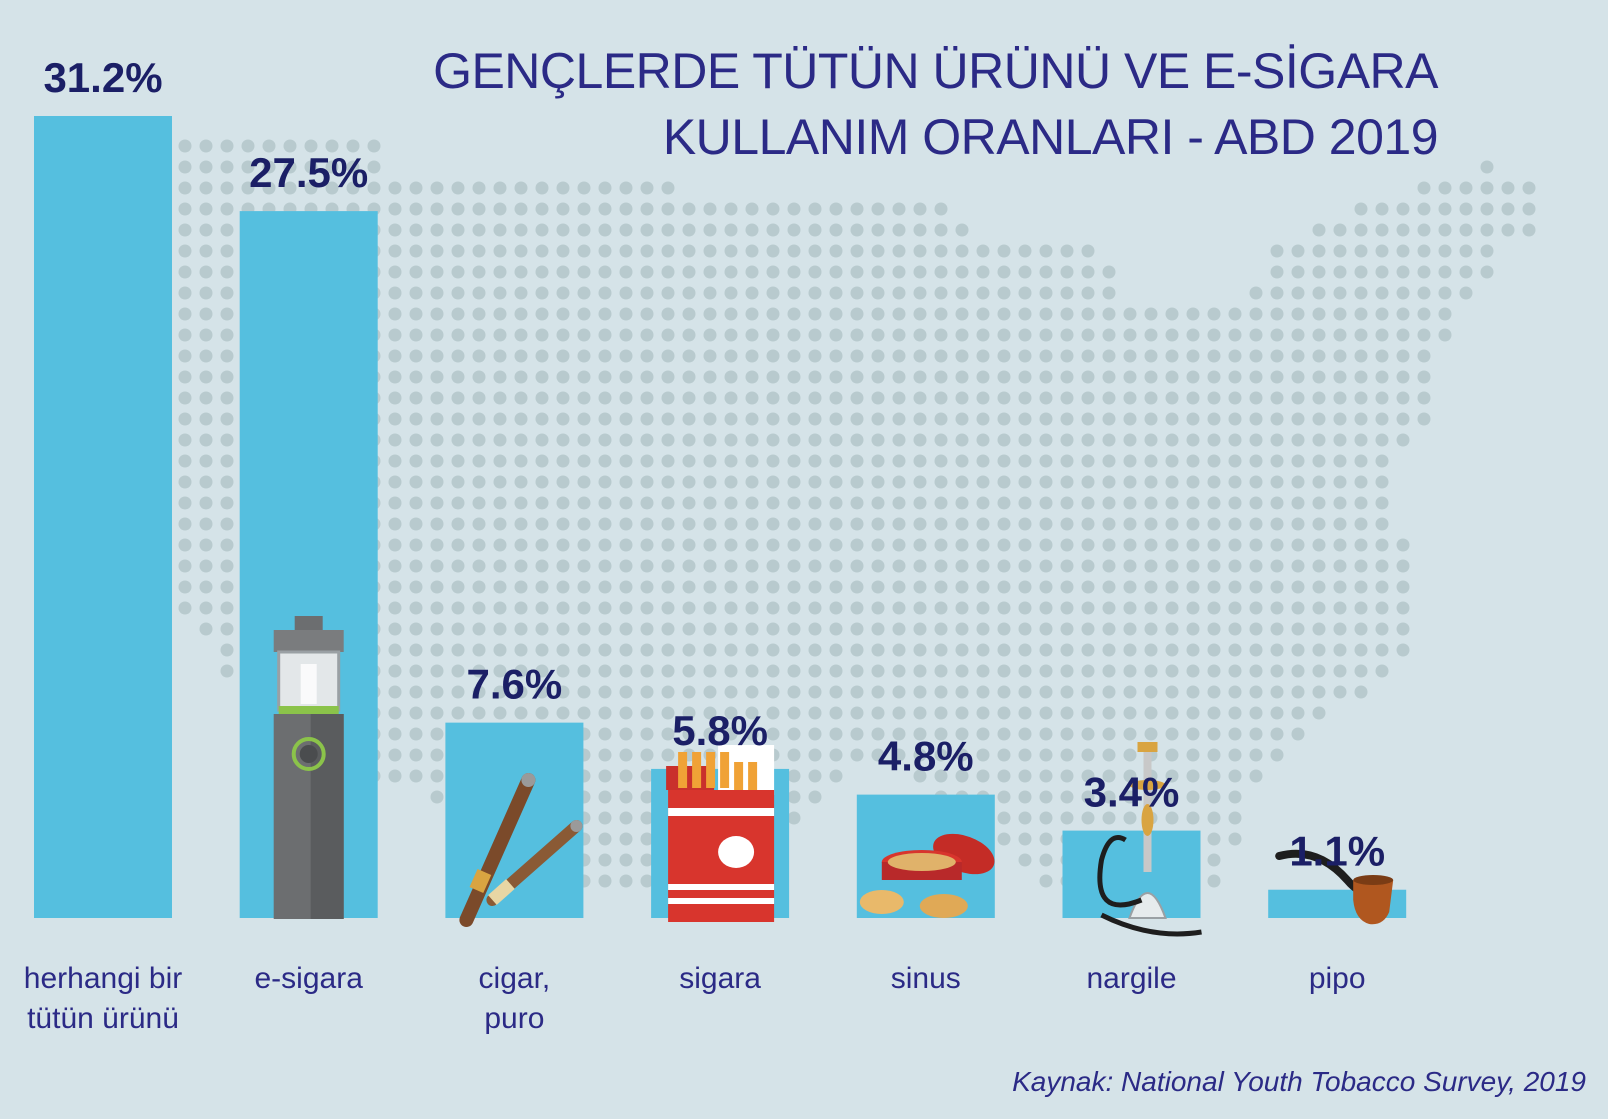 The width and height of the screenshot is (1608, 1119). I want to click on snus-tin-icon, so click(927, 875).